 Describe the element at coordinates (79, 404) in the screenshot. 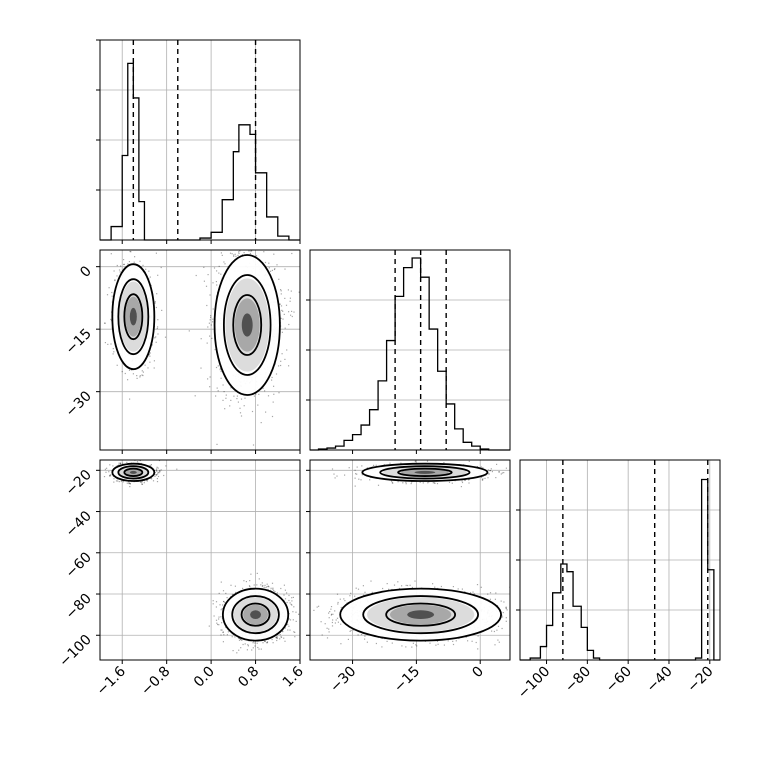

I see `y-tick-label: −30` at that location.